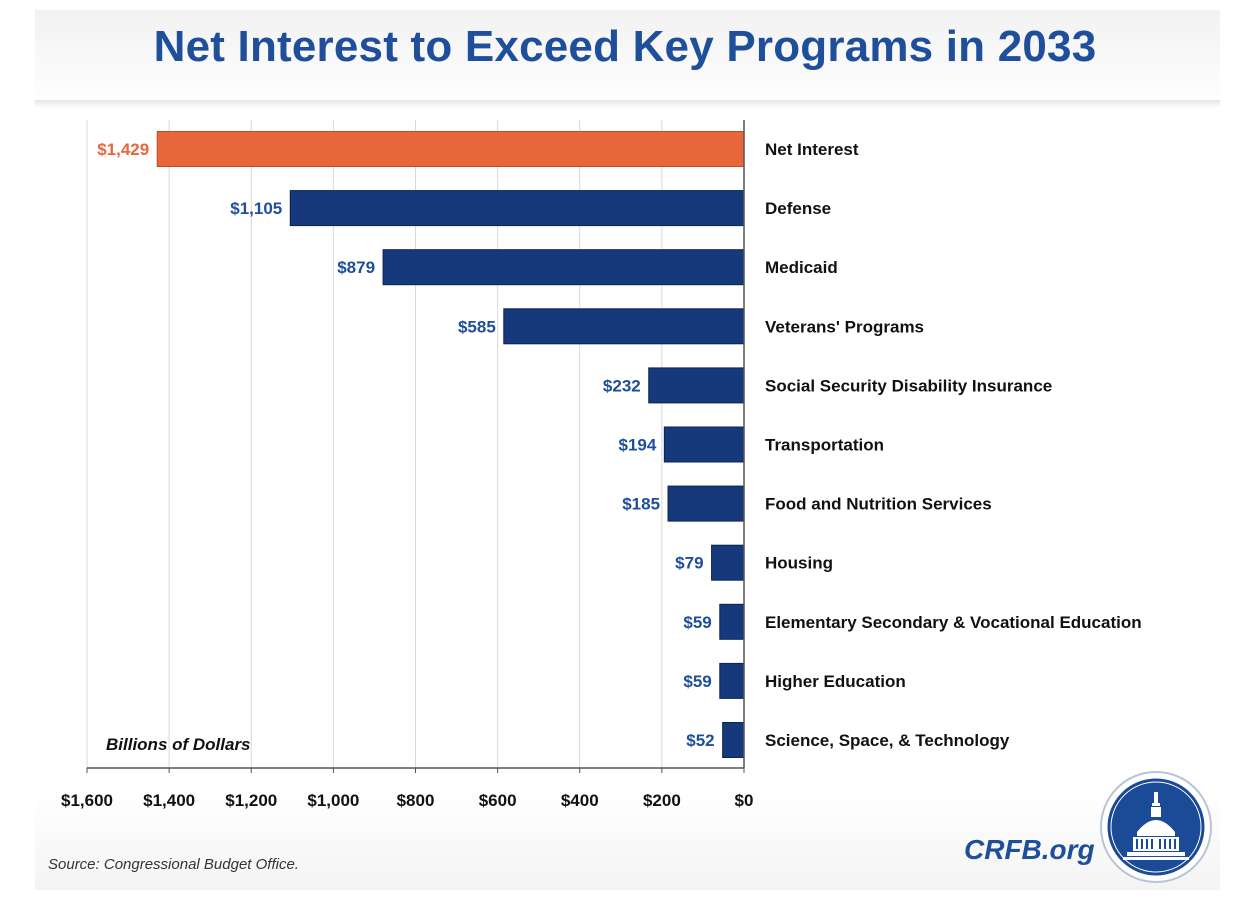 The image size is (1250, 902). What do you see at coordinates (812, 149) in the screenshot?
I see `category-label: Net Interest` at bounding box center [812, 149].